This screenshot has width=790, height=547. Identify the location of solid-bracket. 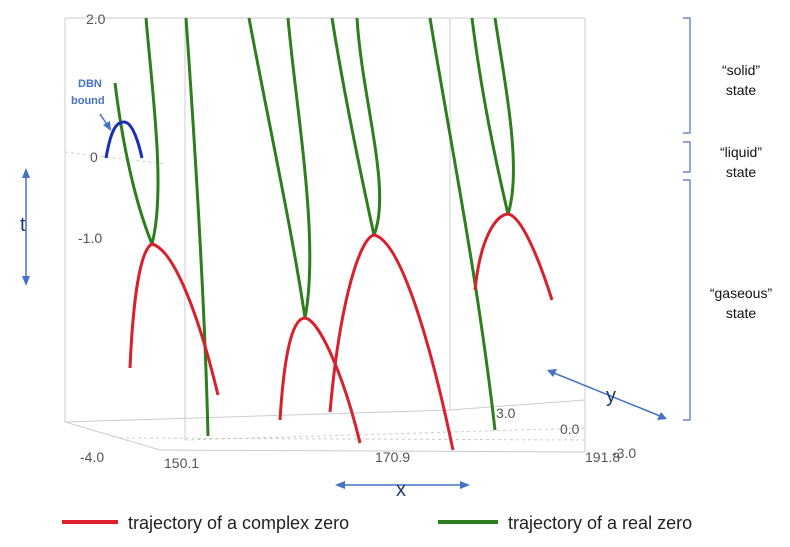
(687, 75).